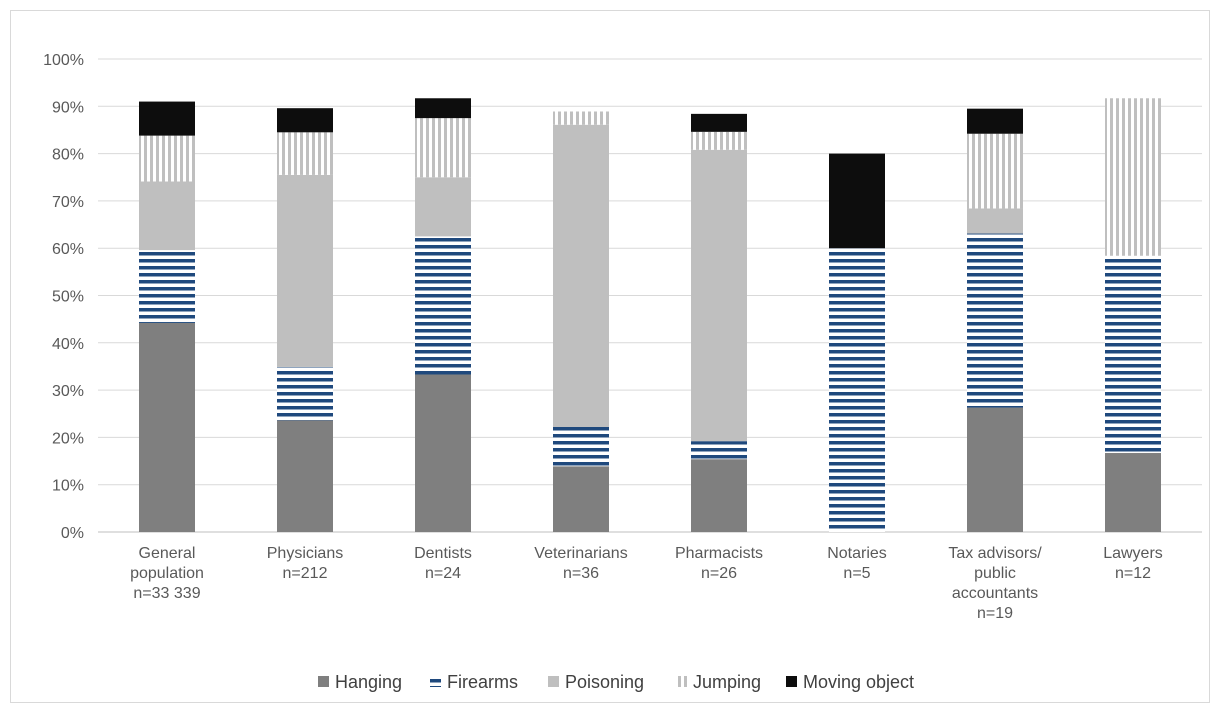 This screenshot has height=707, width=1214. I want to click on x-tick-label: Physicians, so click(305, 553).